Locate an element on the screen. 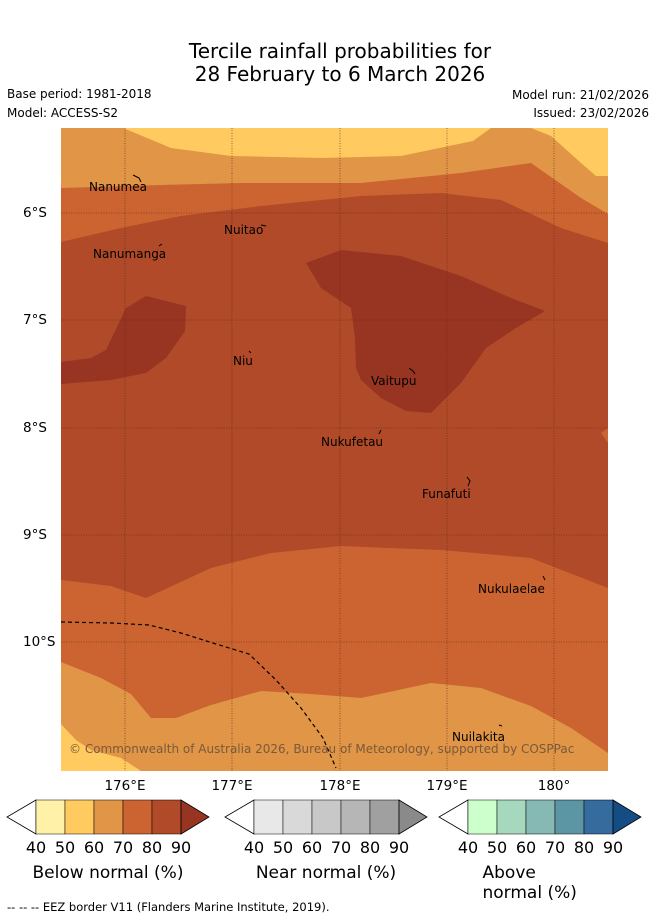 The width and height of the screenshot is (655, 919). island-funafuti is located at coordinates (468, 481).